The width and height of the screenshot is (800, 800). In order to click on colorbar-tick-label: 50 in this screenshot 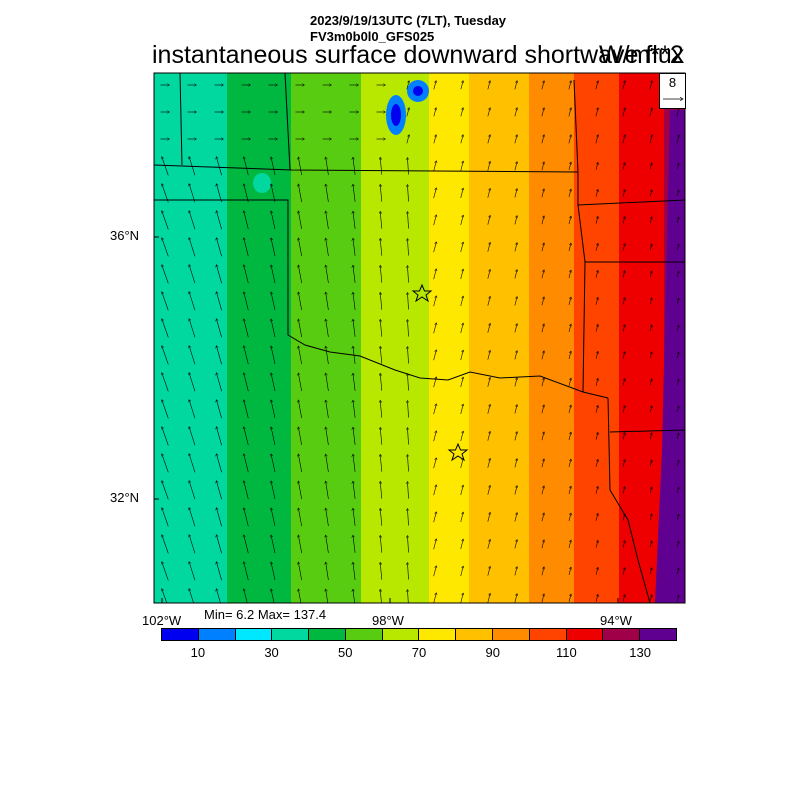, I will do `click(345, 652)`.